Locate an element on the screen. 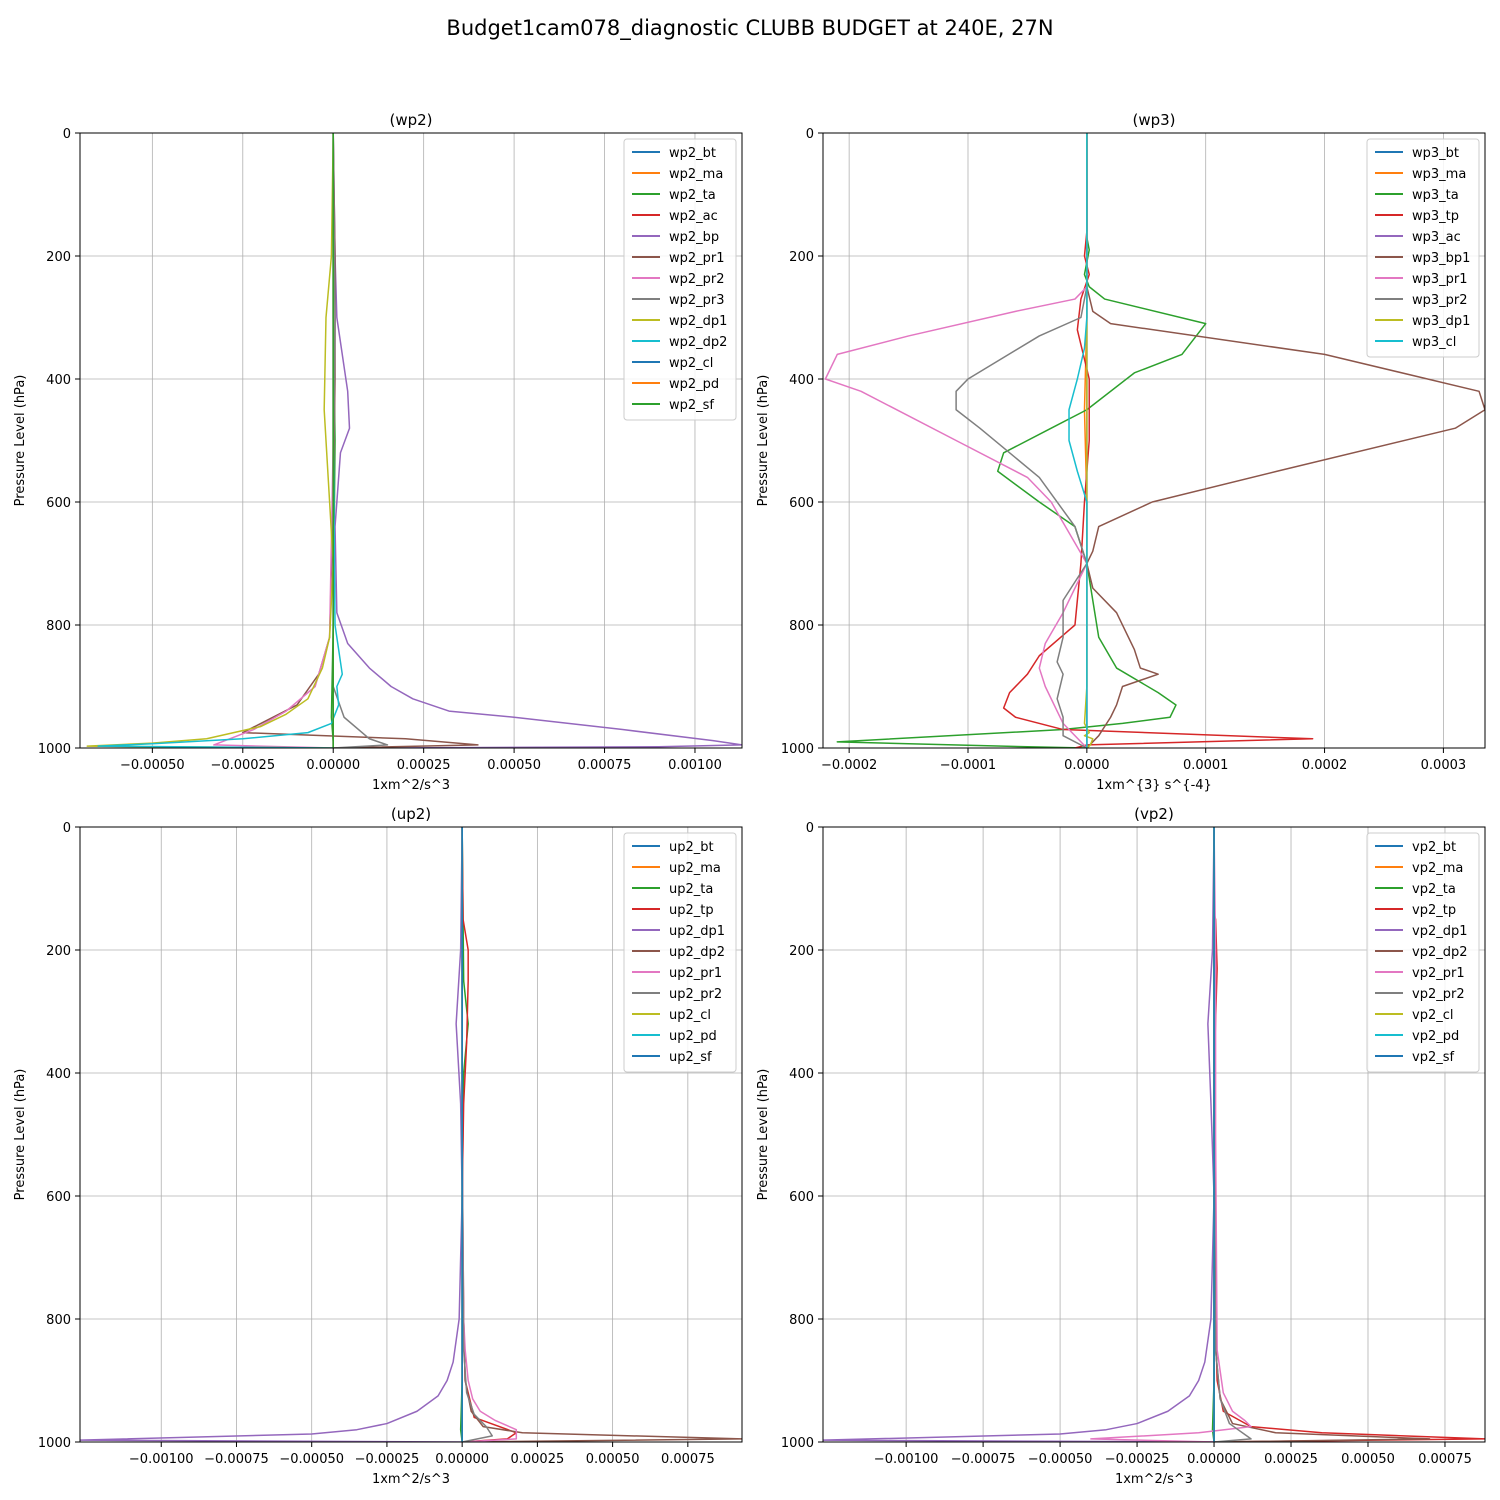 The width and height of the screenshot is (1500, 1500). legend-entry: vp2_cl is located at coordinates (1432, 1015).